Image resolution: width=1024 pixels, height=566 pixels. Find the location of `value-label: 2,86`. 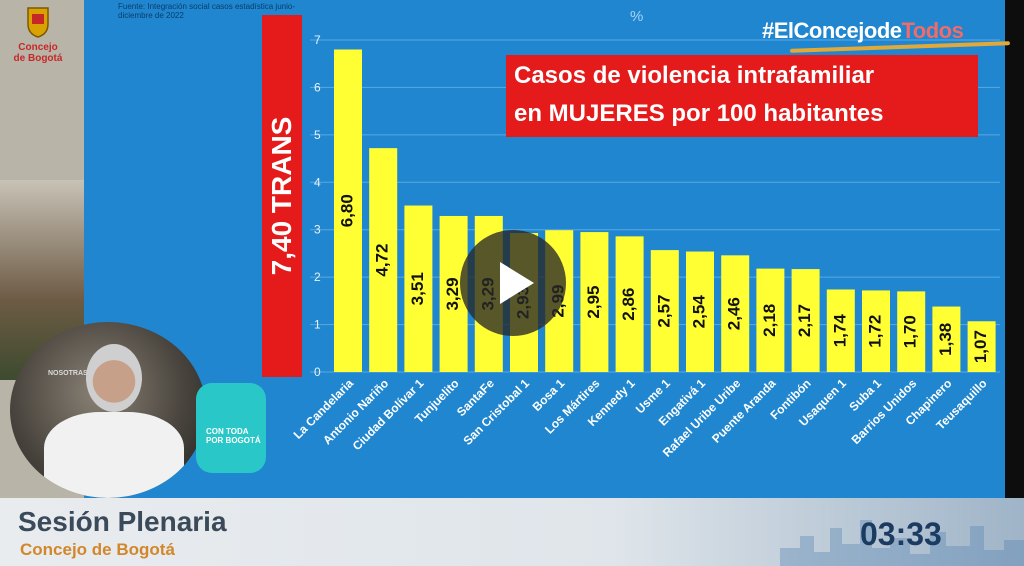

value-label: 2,86 is located at coordinates (628, 304).